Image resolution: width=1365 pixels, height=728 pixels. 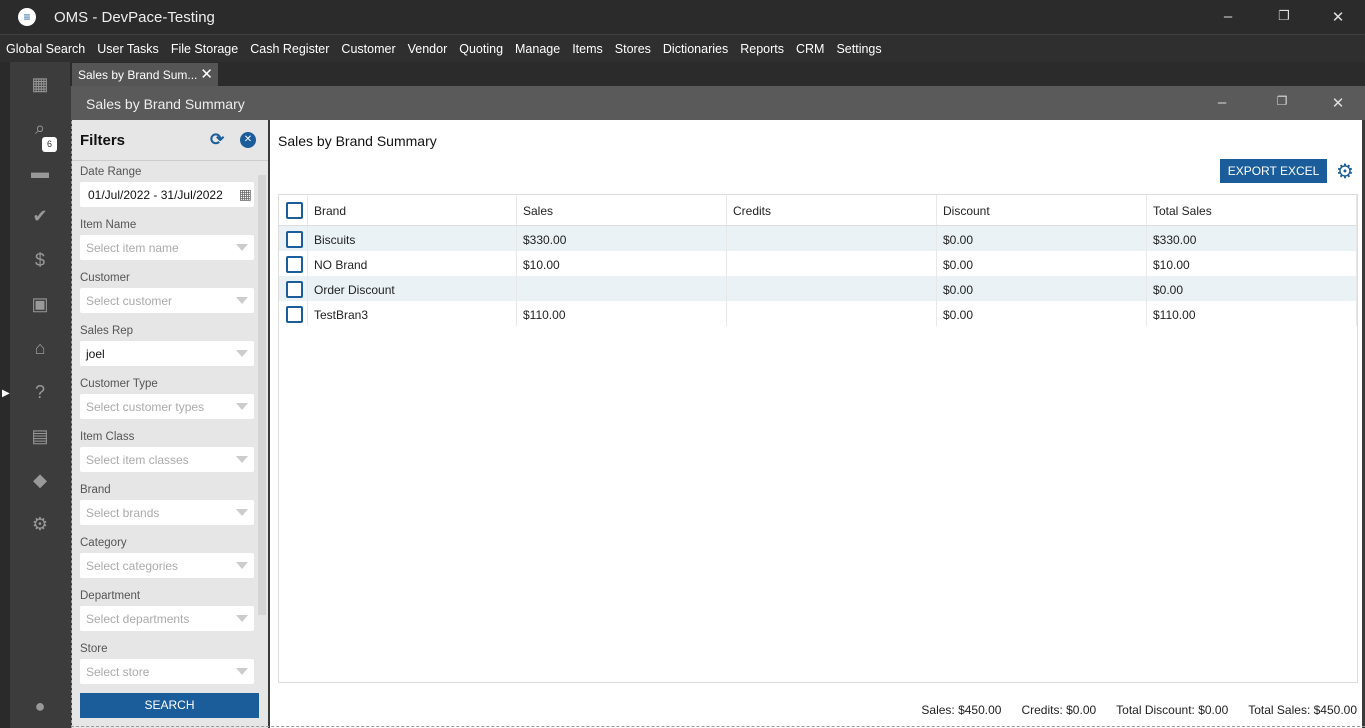 I want to click on window-title-text: Sales by Brand Summary, so click(x=165, y=104).